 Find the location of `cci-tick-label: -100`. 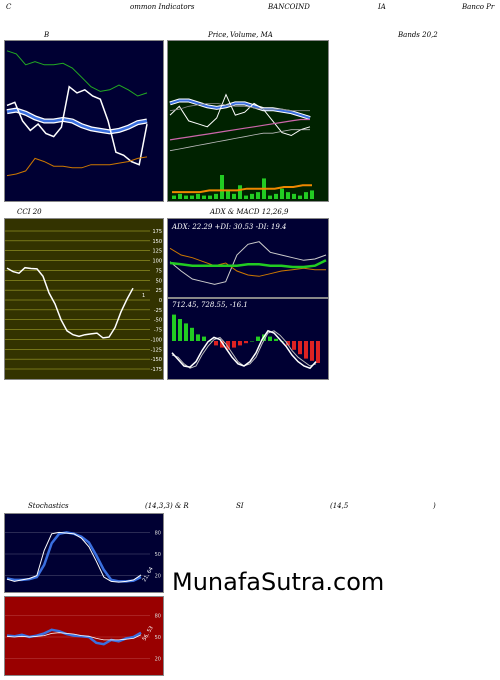

cci-tick-label: -100 is located at coordinates (156, 340).